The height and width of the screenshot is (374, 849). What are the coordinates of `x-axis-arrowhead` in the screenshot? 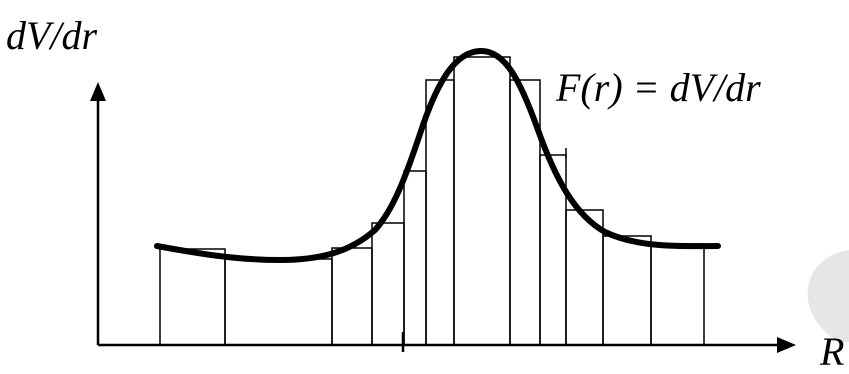 It's located at (786, 345).